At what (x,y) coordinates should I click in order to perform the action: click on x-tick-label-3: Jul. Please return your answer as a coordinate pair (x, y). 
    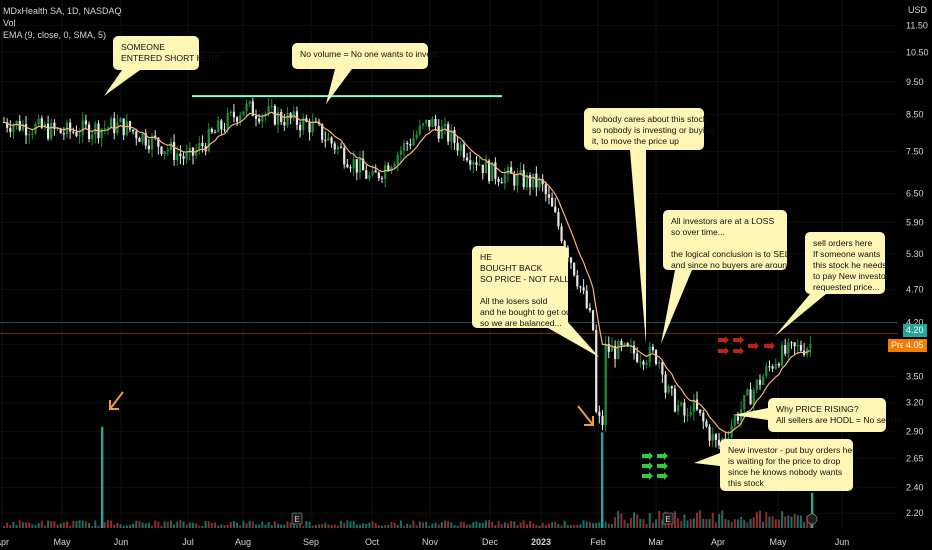
    Looking at the image, I should click on (188, 542).